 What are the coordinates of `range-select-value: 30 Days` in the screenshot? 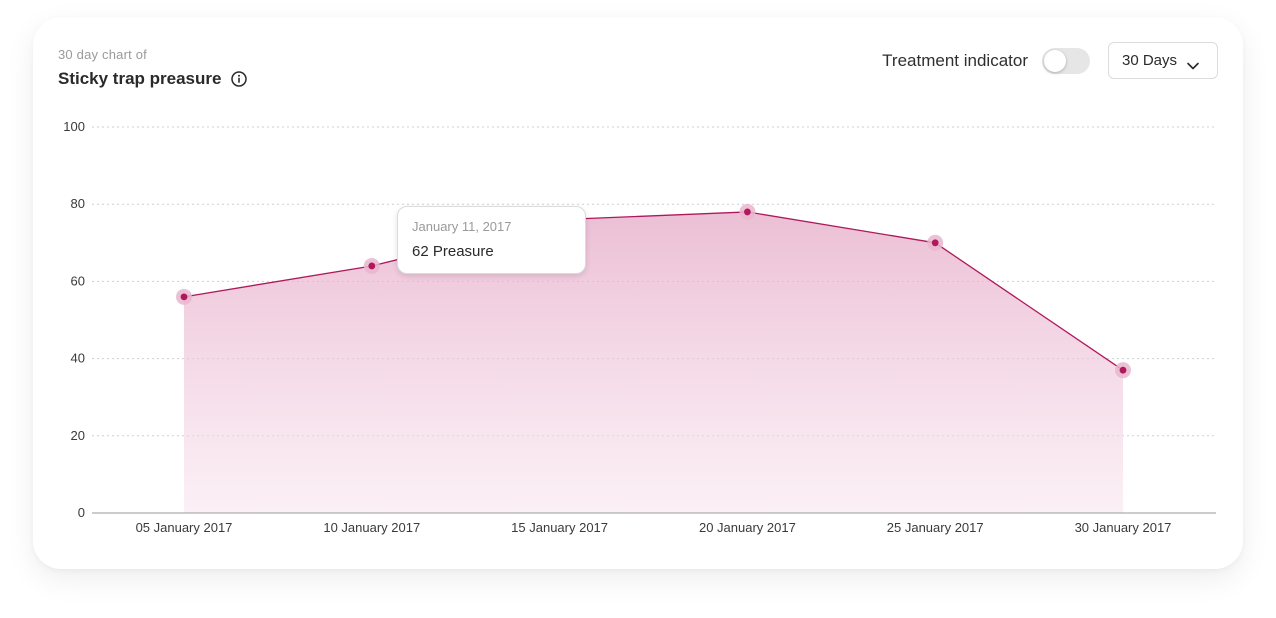 It's located at (1150, 60).